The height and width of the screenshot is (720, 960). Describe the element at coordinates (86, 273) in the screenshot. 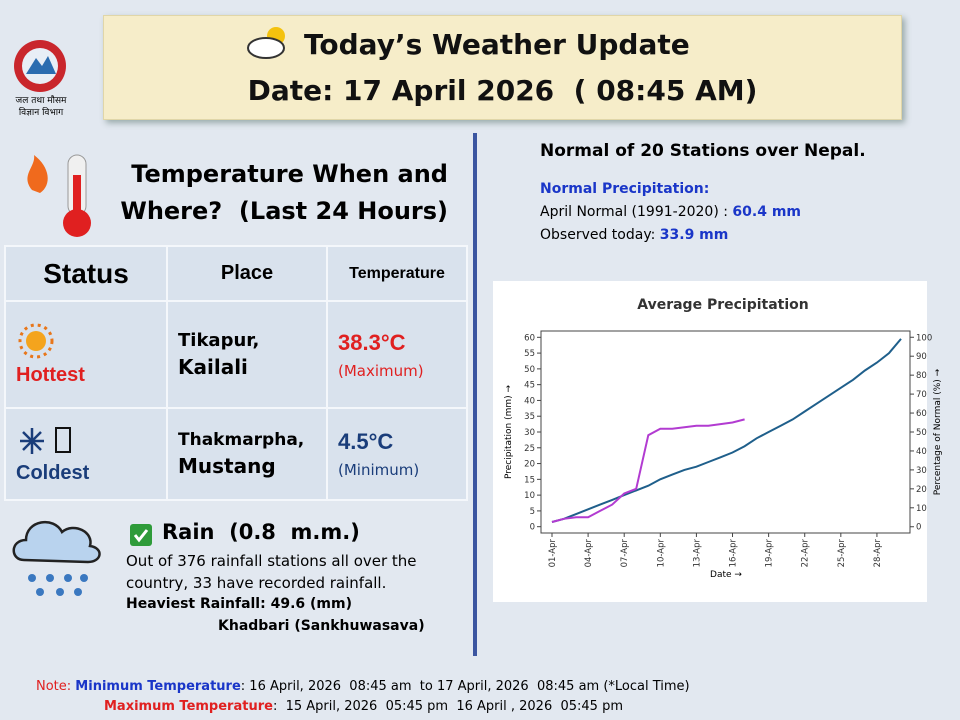

I see `column-header: Status` at that location.